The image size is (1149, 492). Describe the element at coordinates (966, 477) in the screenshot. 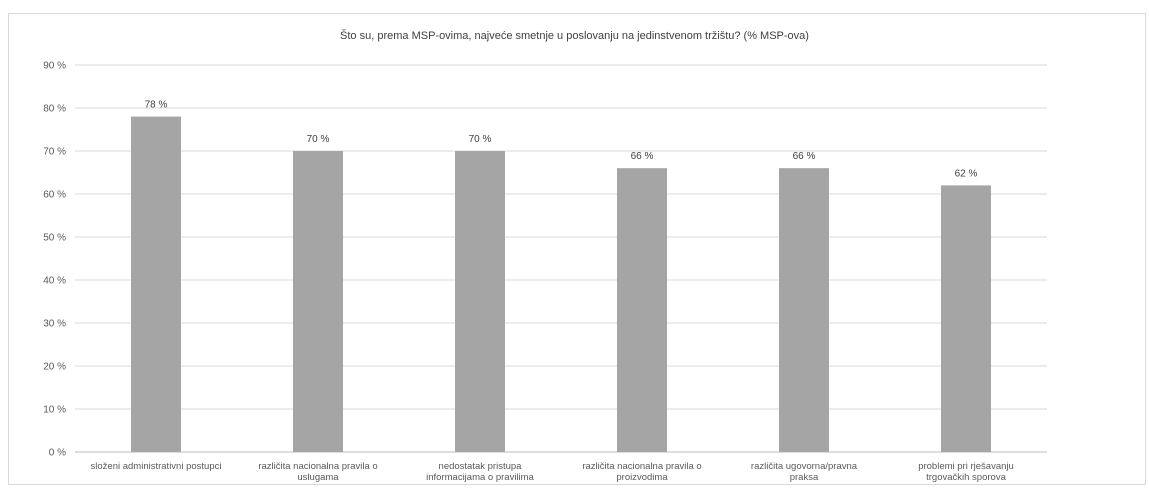

I see `category-label: trgovačkih sporova` at that location.